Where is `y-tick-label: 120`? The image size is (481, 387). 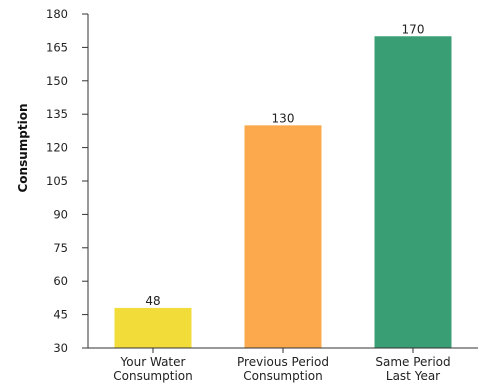
y-tick-label: 120 is located at coordinates (57, 148).